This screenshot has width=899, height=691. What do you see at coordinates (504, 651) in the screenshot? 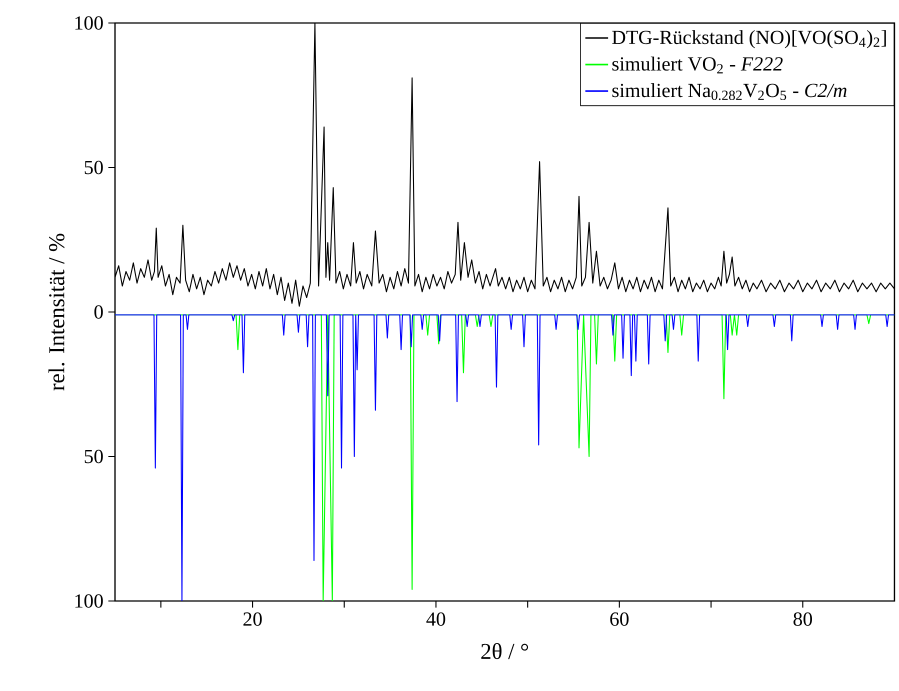
I see `x-axis-title: 2θ / °` at bounding box center [504, 651].